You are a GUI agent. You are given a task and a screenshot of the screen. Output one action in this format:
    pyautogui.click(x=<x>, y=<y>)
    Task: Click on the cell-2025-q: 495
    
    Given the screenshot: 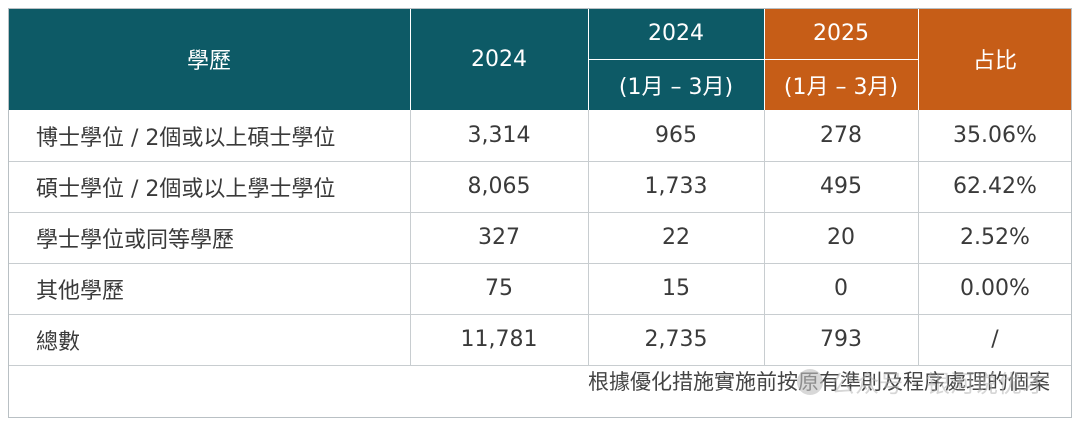 What is the action you would take?
    pyautogui.click(x=841, y=186)
    